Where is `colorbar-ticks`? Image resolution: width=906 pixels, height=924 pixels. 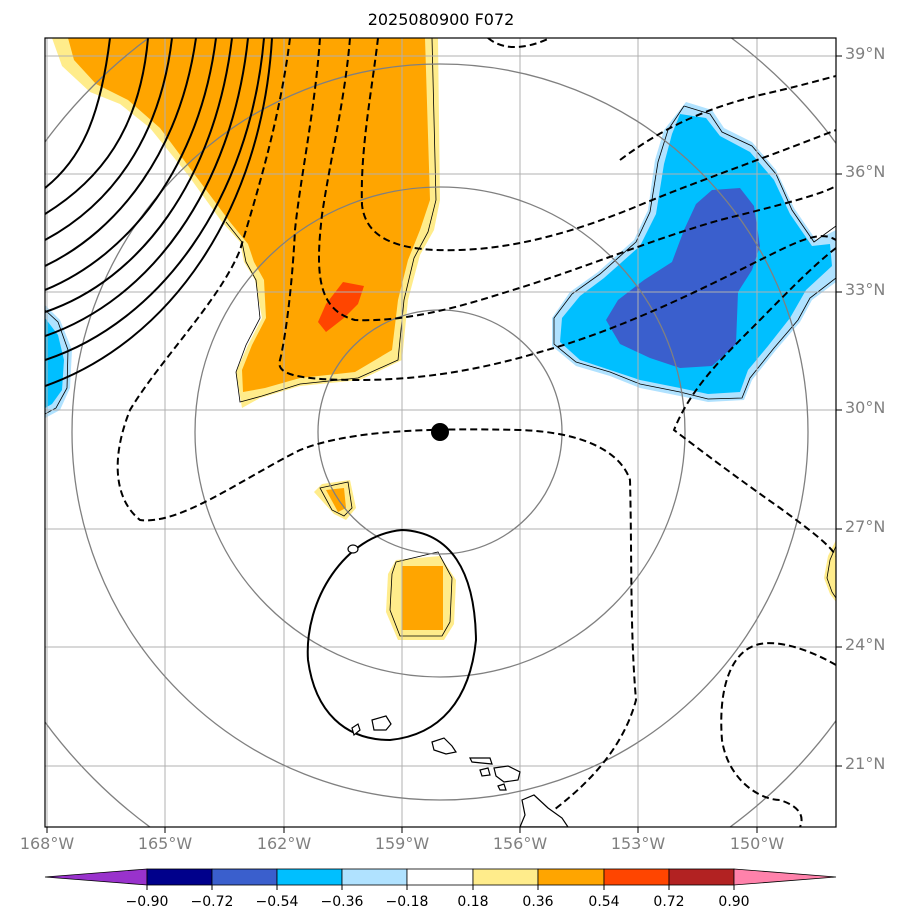 colorbar-ticks is located at coordinates (440, 887).